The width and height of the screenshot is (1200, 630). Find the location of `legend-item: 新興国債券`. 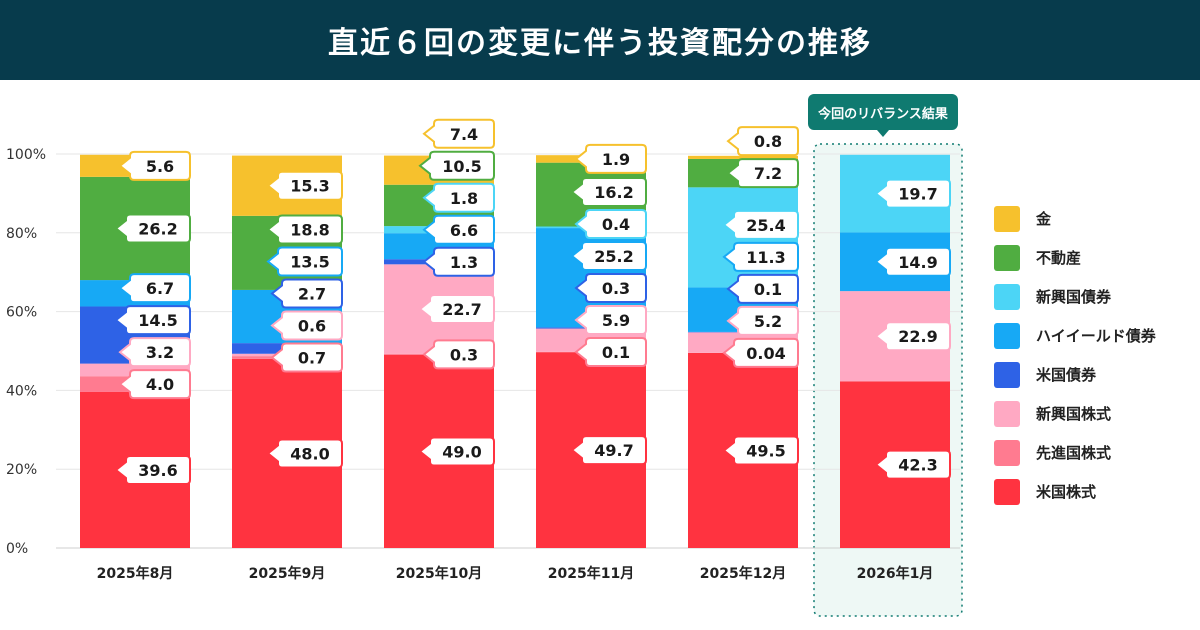

legend-item: 新興国債券 is located at coordinates (1075, 296).